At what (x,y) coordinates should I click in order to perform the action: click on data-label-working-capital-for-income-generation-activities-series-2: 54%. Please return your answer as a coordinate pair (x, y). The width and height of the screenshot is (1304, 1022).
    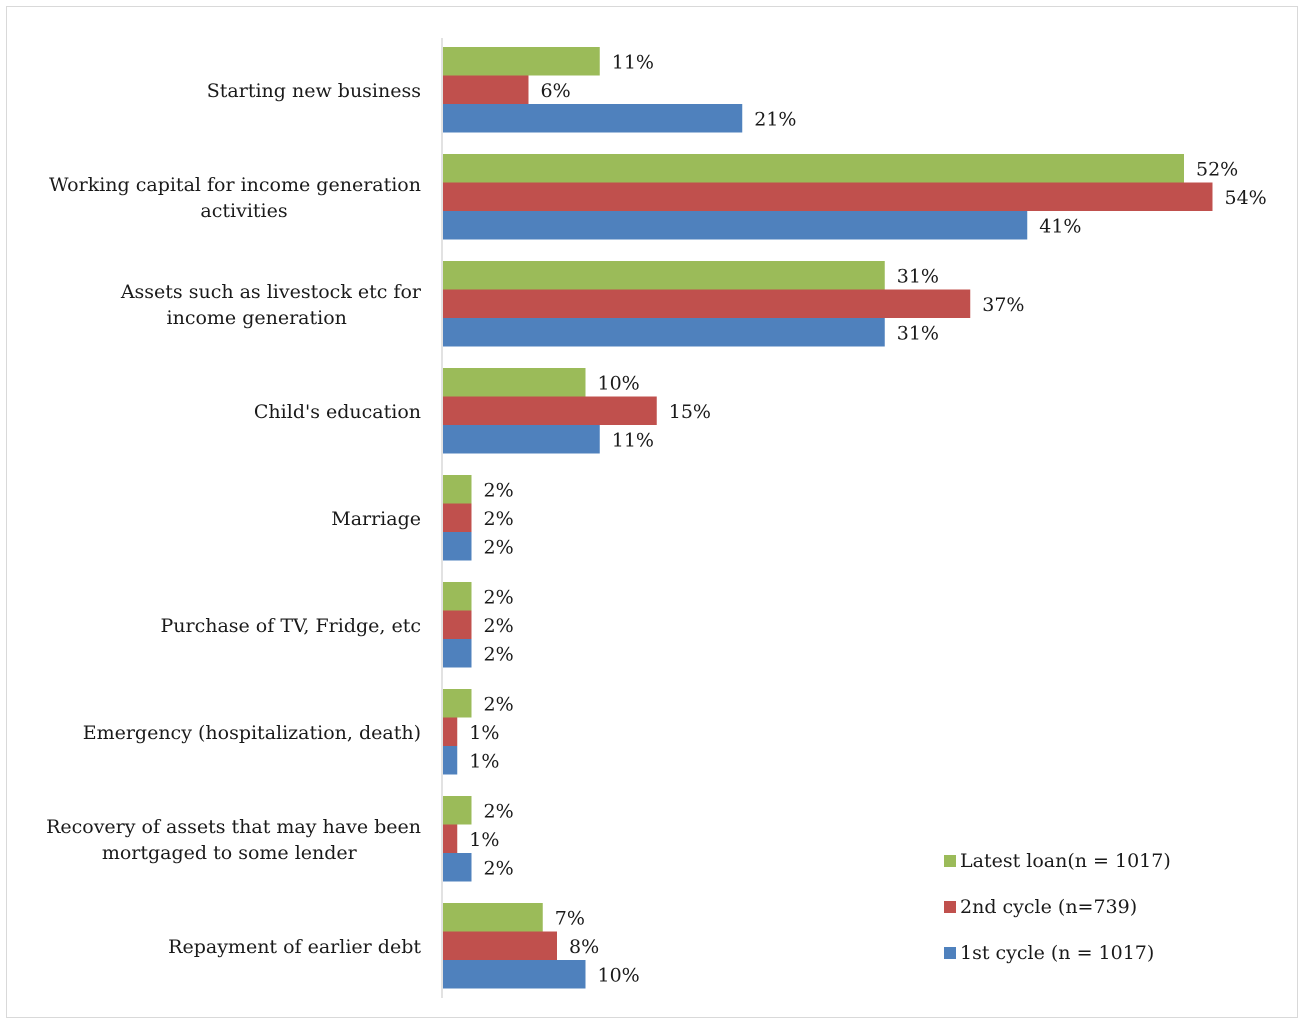
    Looking at the image, I should click on (1246, 198).